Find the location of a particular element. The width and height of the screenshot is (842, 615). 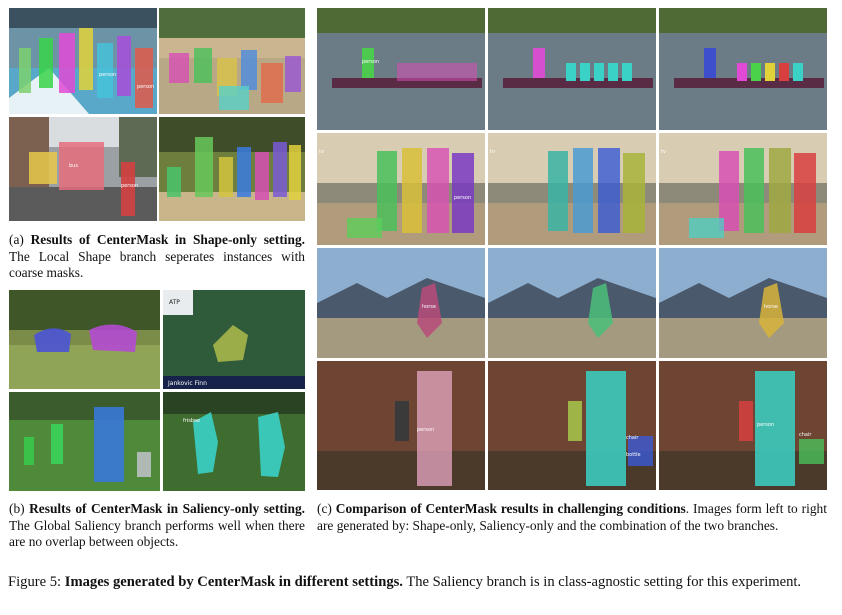

panel-c-classroom-saliency: tv is located at coordinates (572, 189).